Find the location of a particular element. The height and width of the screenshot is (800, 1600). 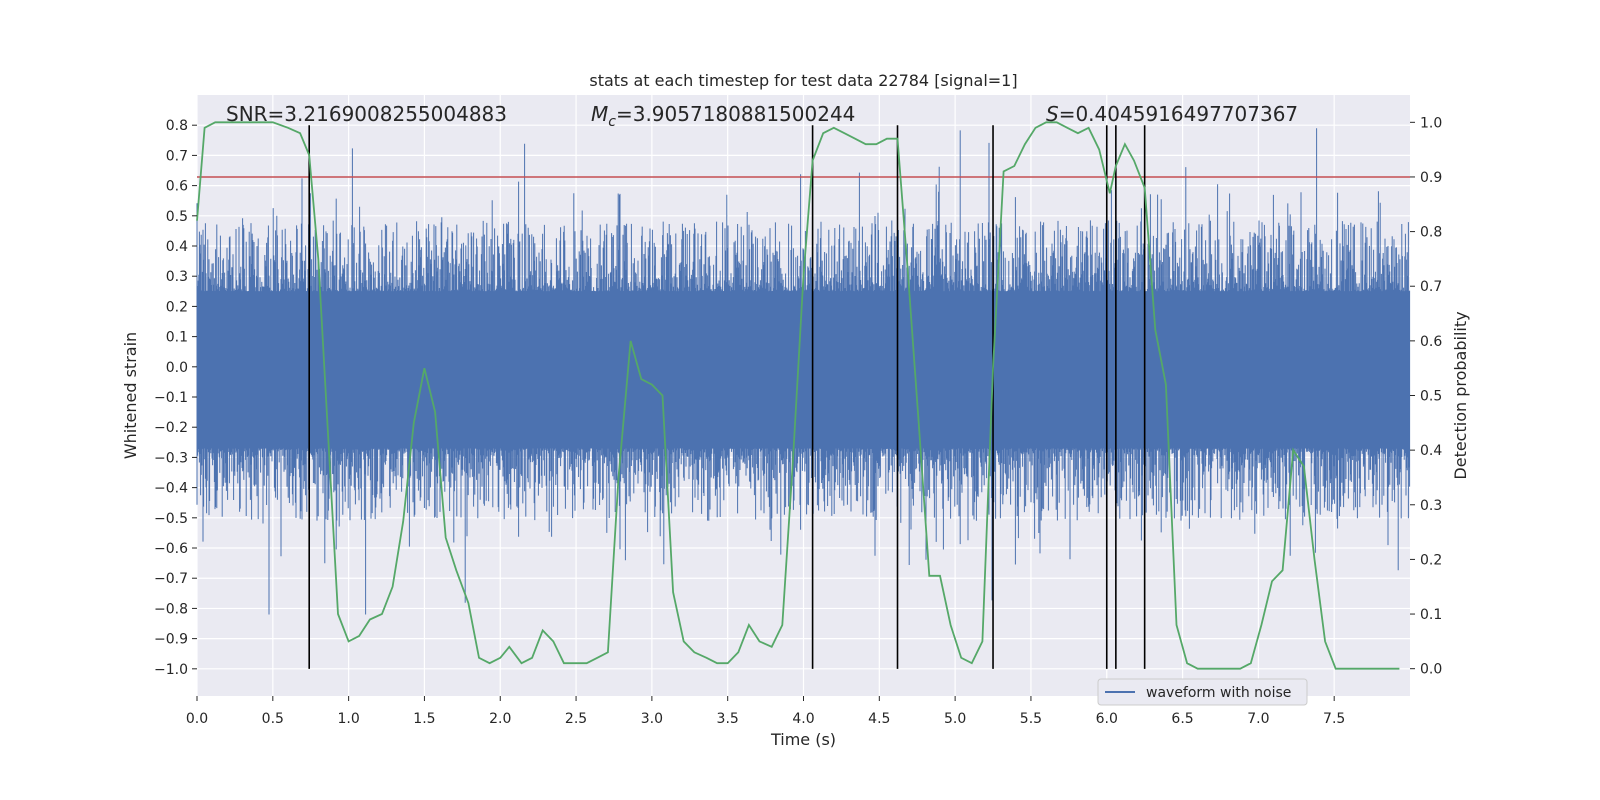

y-tick-label: 0.1 is located at coordinates (177, 338).